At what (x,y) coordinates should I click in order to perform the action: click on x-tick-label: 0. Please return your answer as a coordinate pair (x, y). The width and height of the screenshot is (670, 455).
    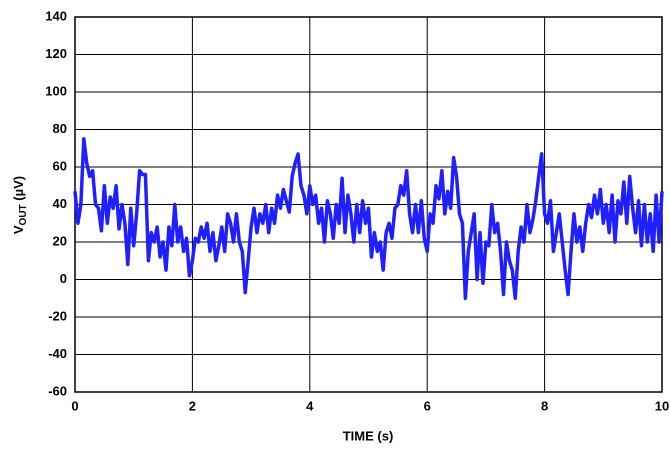
    Looking at the image, I should click on (74, 405).